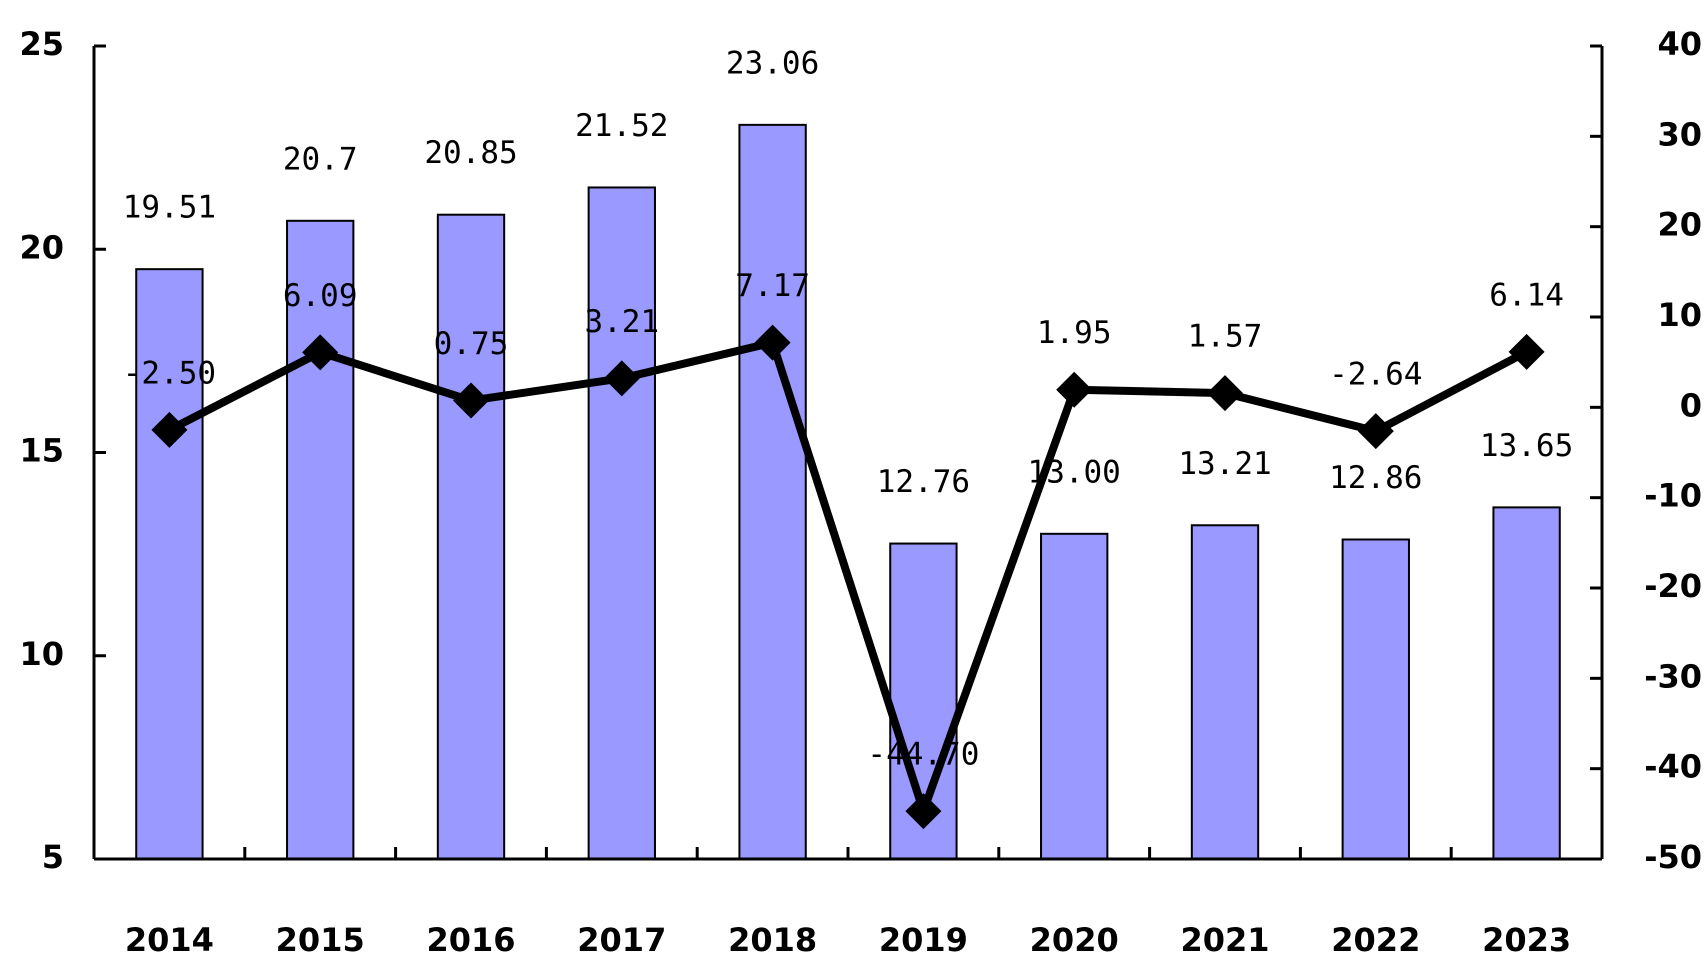  What do you see at coordinates (1224, 464) in the screenshot?
I see `bar-value-label: 13.21` at bounding box center [1224, 464].